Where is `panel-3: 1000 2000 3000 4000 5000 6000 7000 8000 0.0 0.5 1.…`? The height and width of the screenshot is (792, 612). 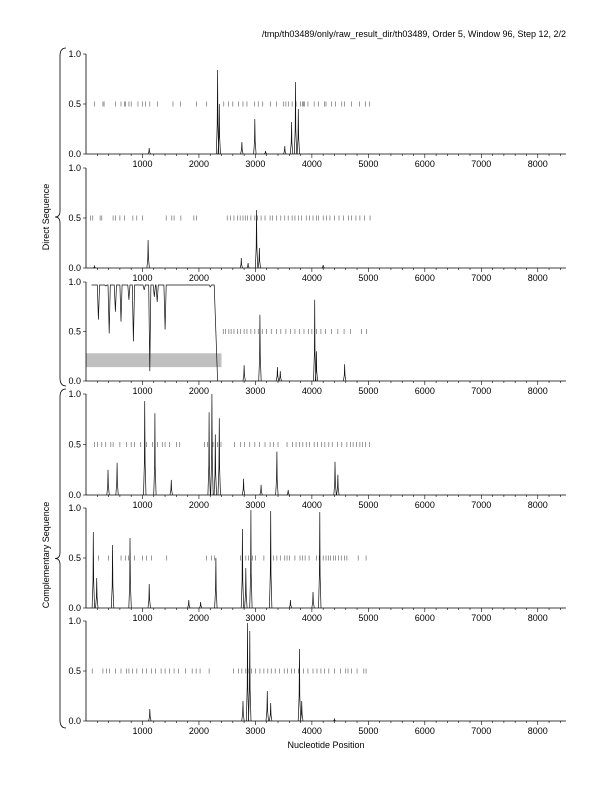 panel-3: 1000 2000 3000 4000 5000 6000 7000 8000 0.0 0.5 1.… is located at coordinates (317, 336).